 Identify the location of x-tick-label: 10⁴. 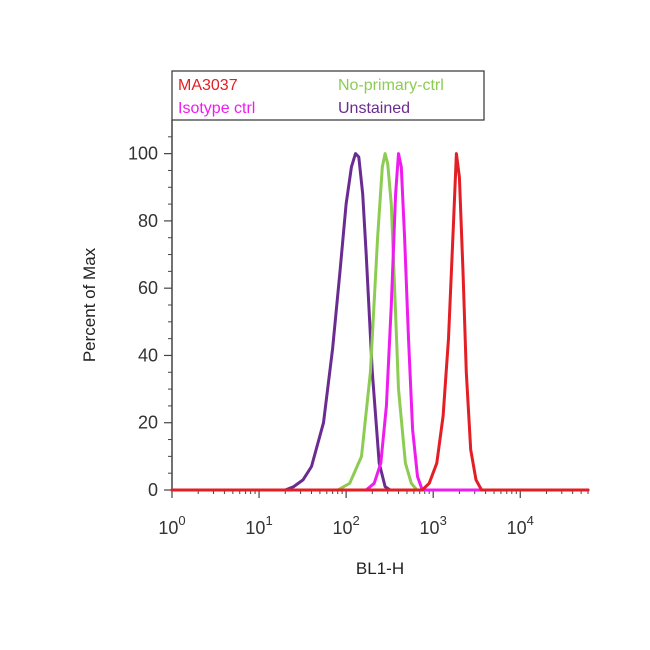
(520, 525).